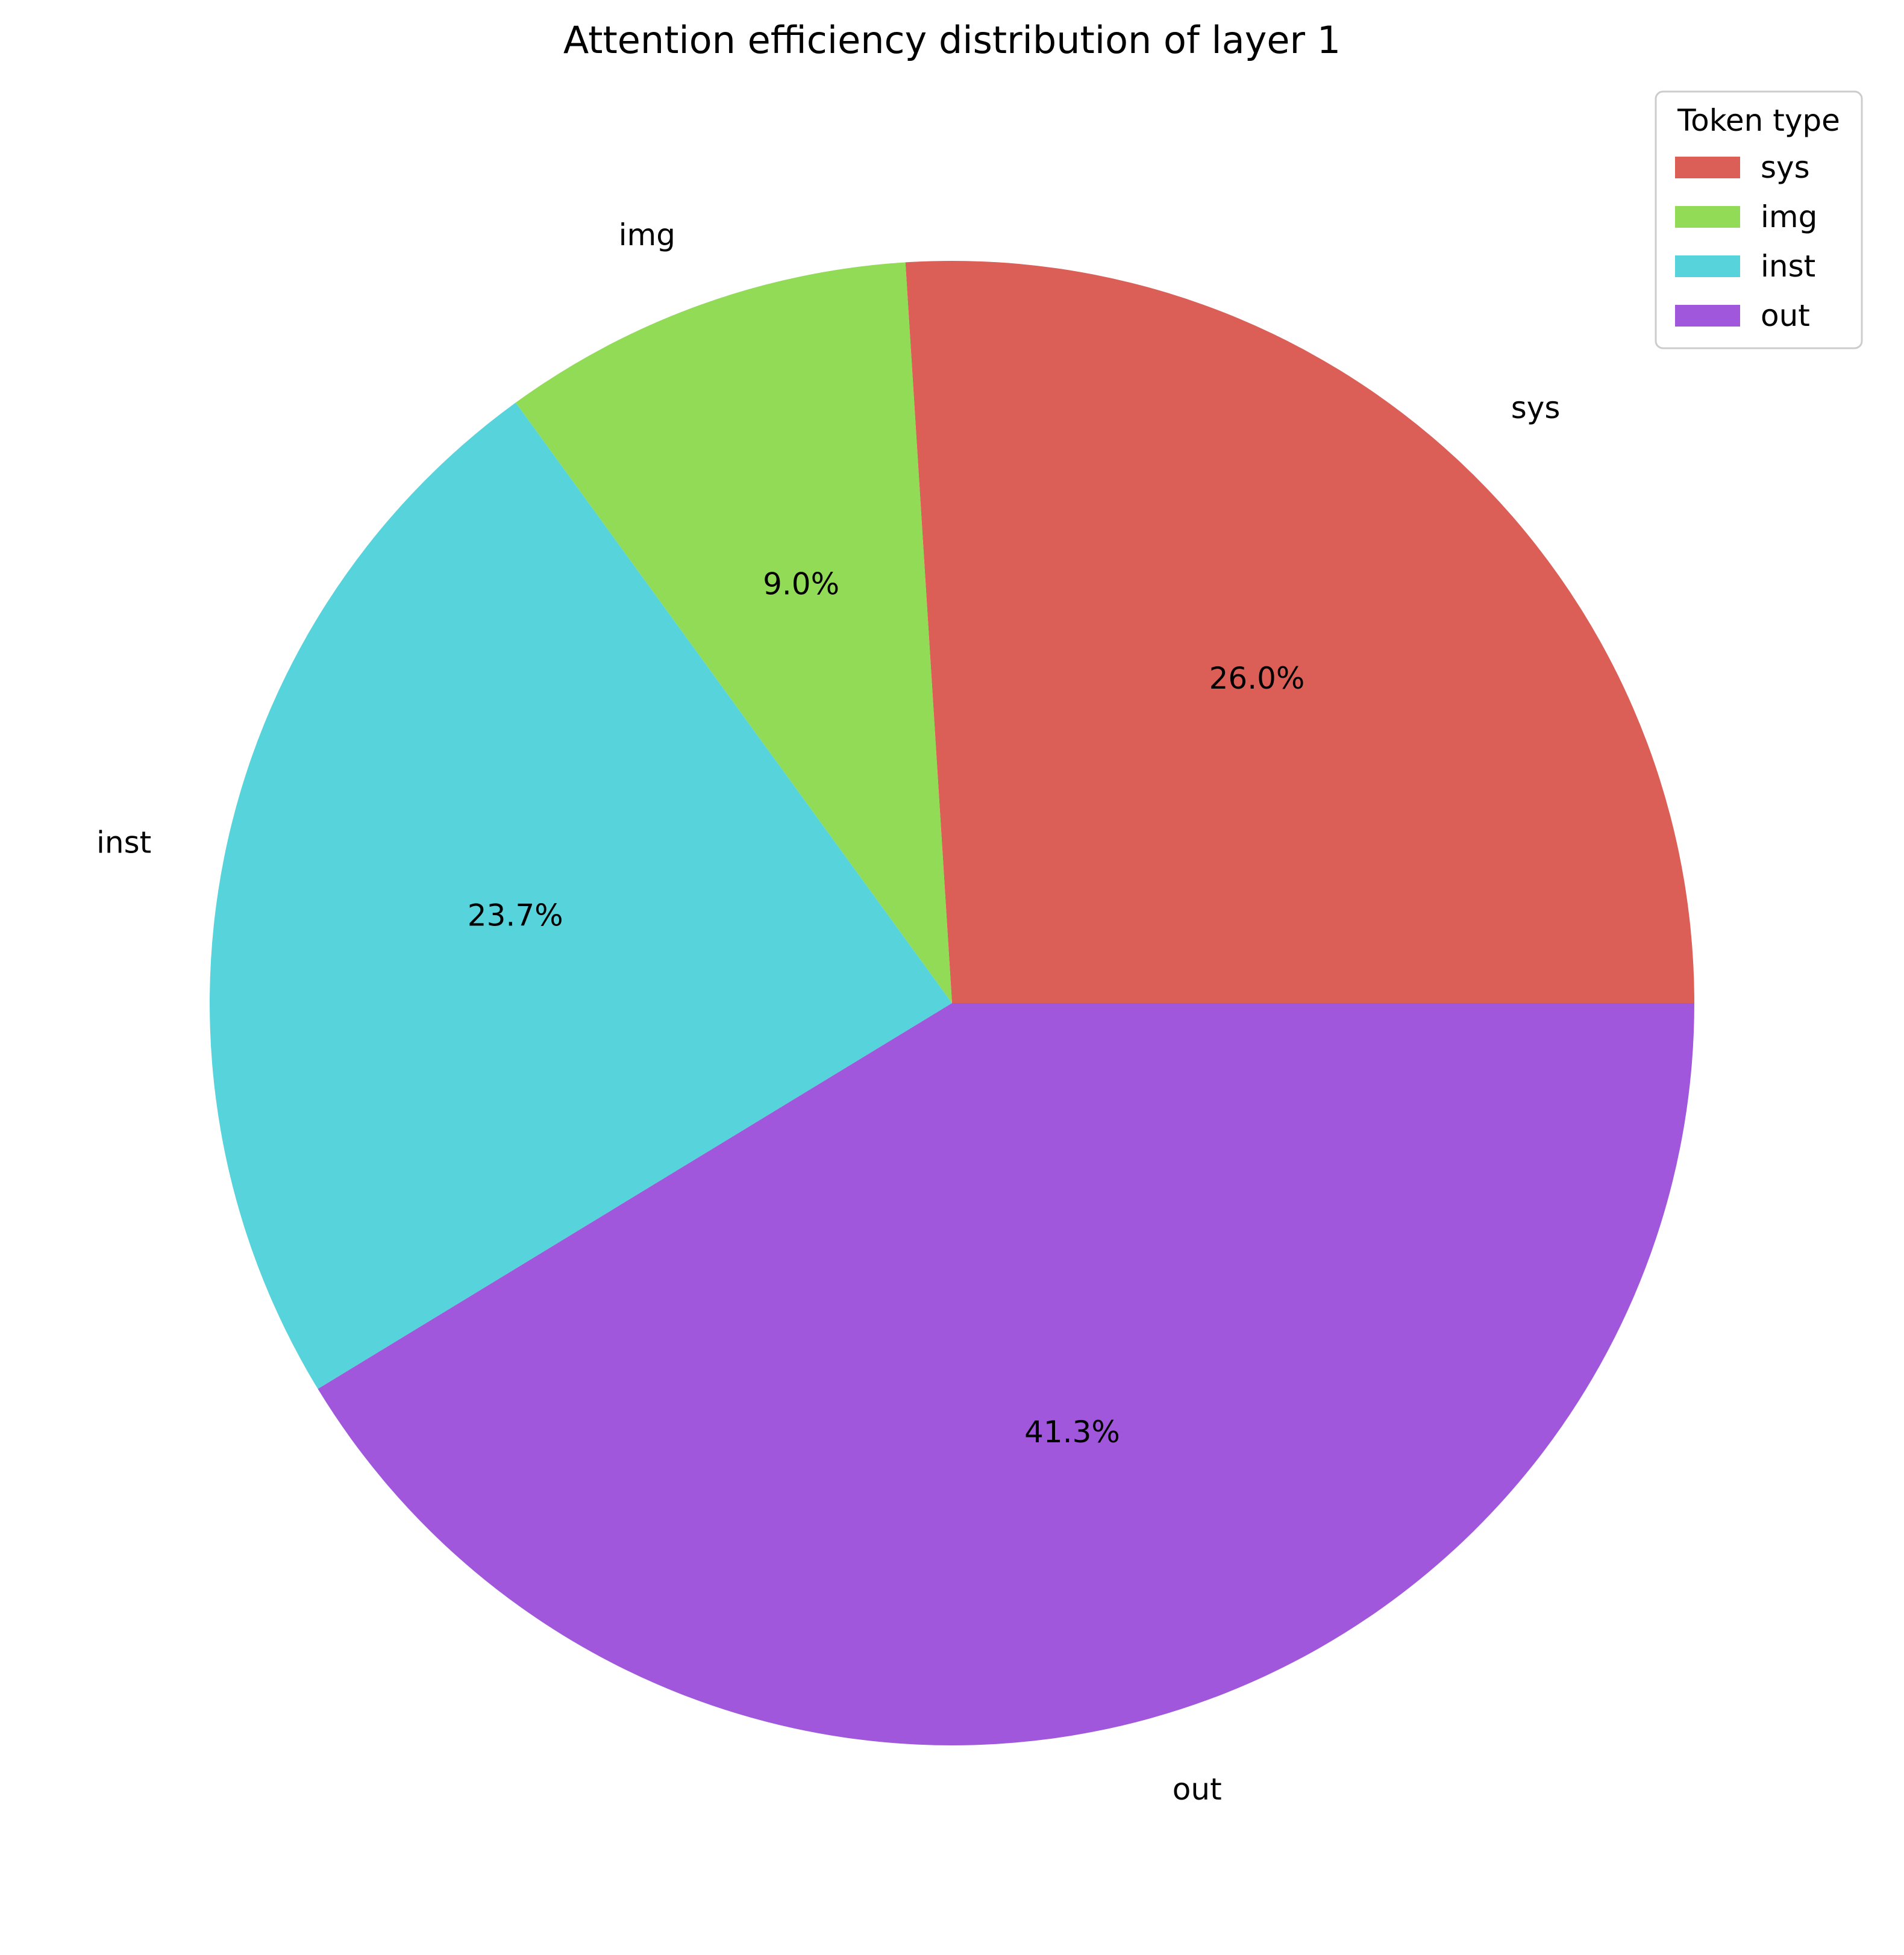 This screenshot has height=1955, width=1904. I want to click on percent-label-out: 41.3%, so click(1072, 1432).